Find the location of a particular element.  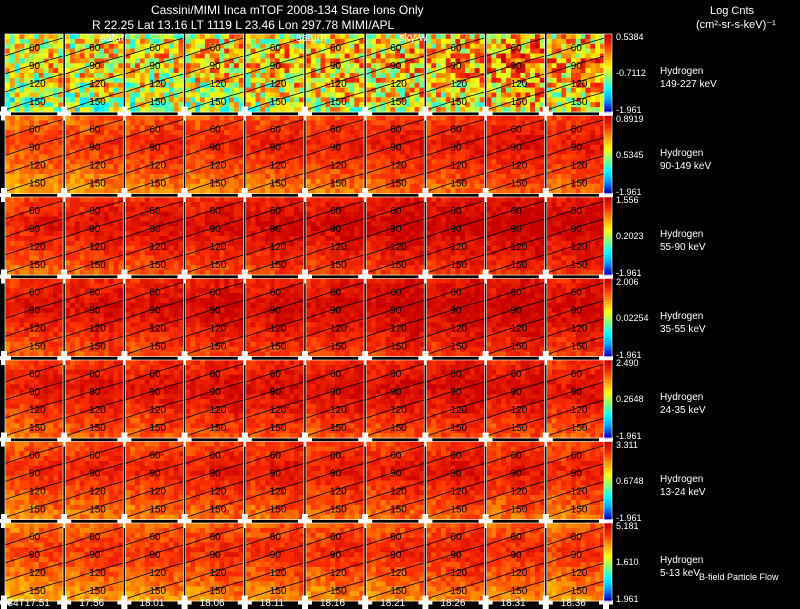

contour-label: 150 is located at coordinates (398, 184).